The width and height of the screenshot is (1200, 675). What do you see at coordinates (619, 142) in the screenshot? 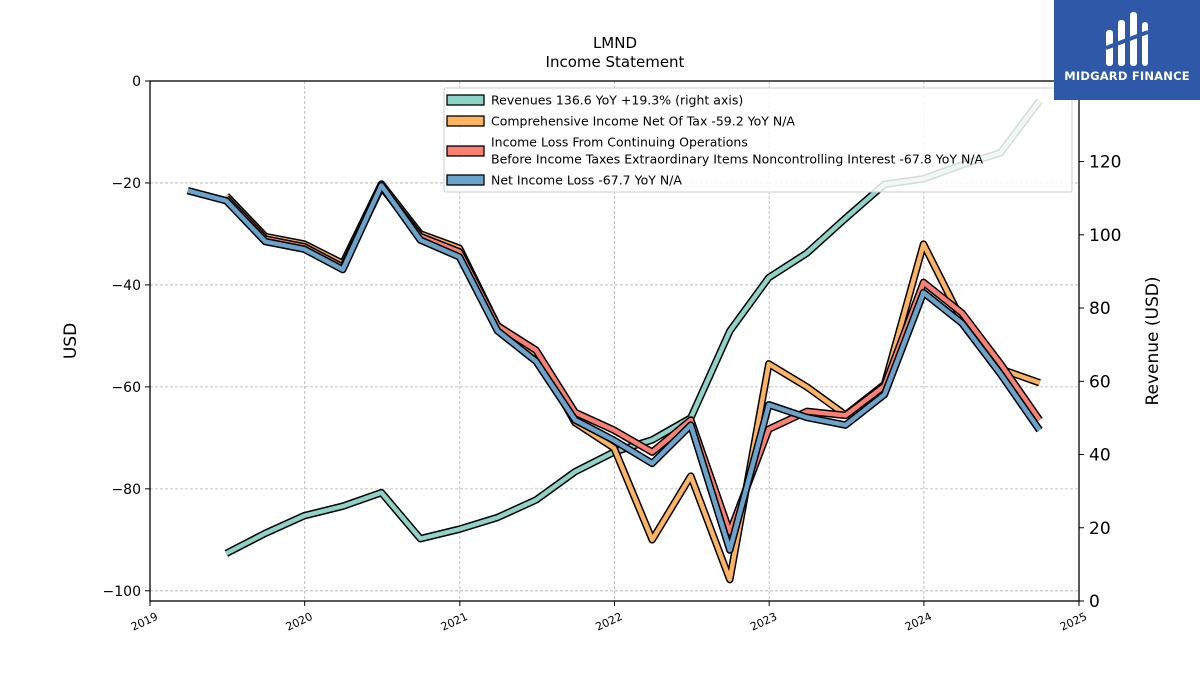
I see `legend-label-line: Income Loss From Continuing Operations` at bounding box center [619, 142].